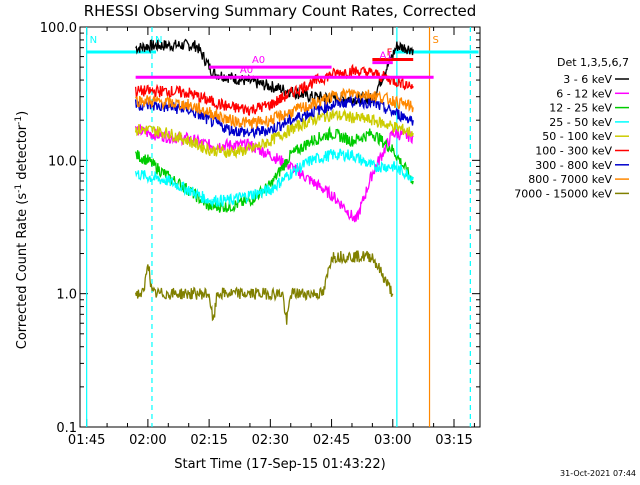 This screenshot has height=485, width=640. Describe the element at coordinates (208, 440) in the screenshot. I see `x-tick-label: 02:15` at that location.